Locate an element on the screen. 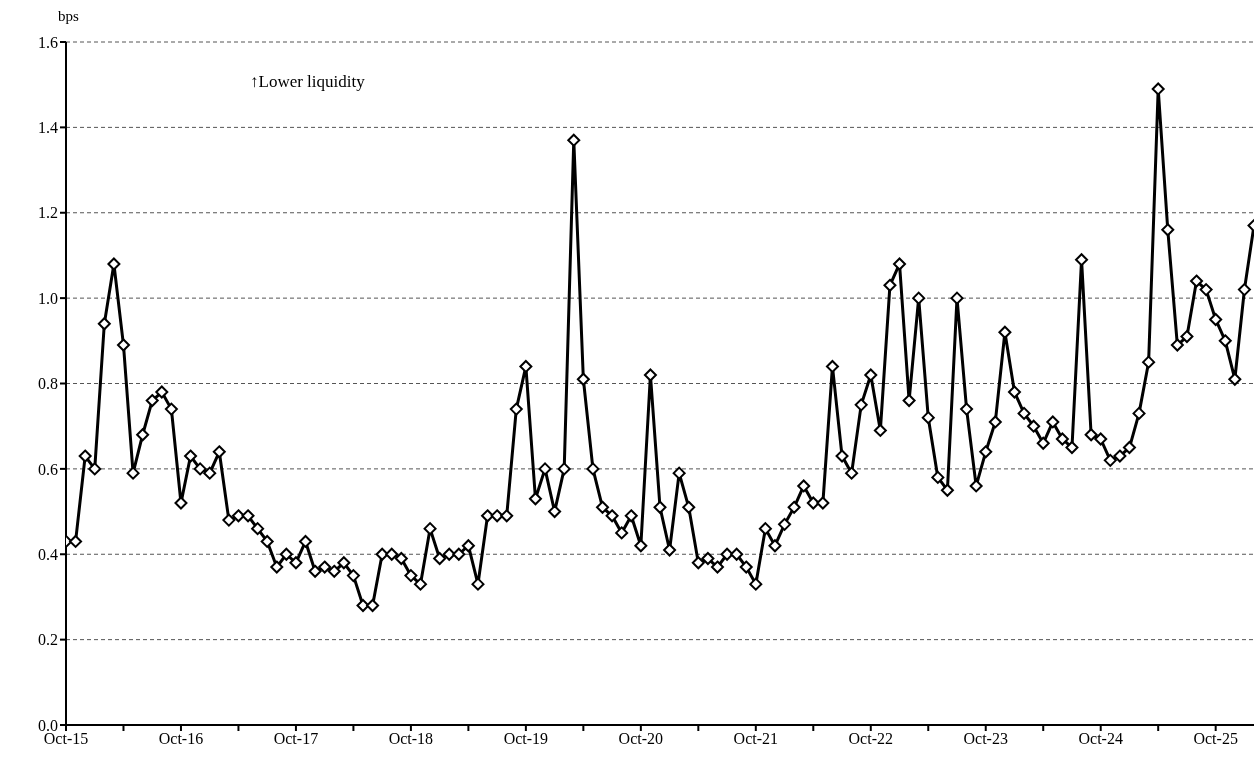 This screenshot has width=1258, height=764. x-tick-label: Oct-21 is located at coordinates (756, 739).